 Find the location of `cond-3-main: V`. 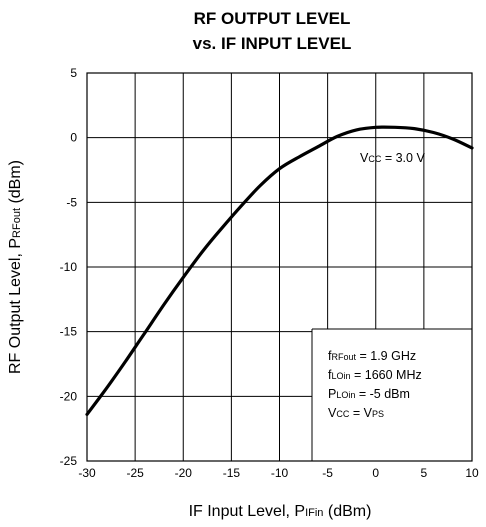

cond-3-main: V is located at coordinates (332, 413).